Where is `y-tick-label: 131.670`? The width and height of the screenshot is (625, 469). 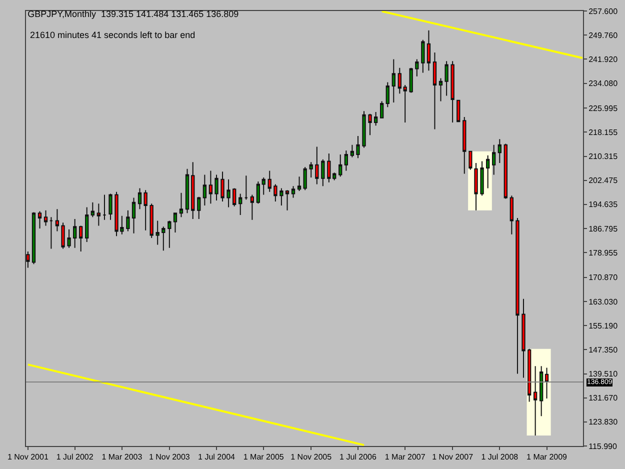 y-tick-label: 131.670 is located at coordinates (603, 398).